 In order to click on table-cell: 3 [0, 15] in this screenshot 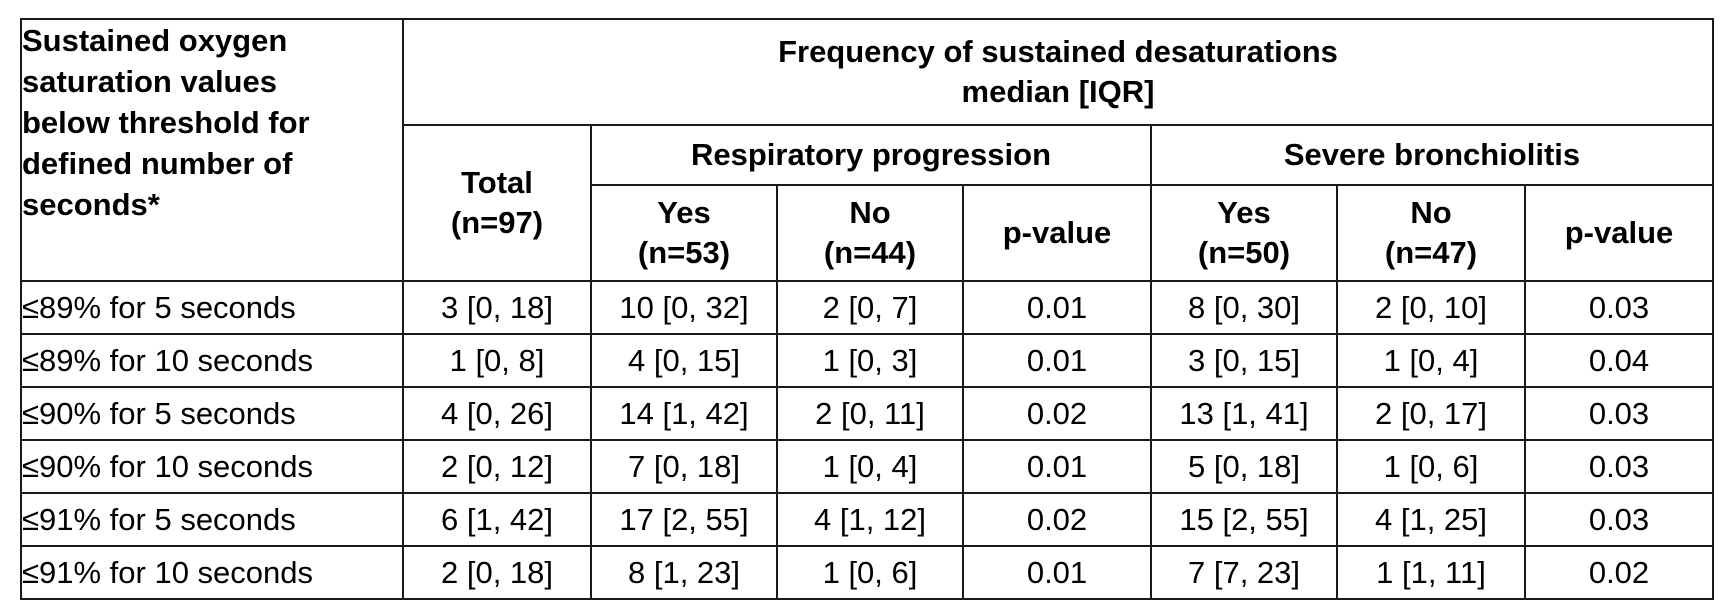, I will do `click(1244, 360)`.